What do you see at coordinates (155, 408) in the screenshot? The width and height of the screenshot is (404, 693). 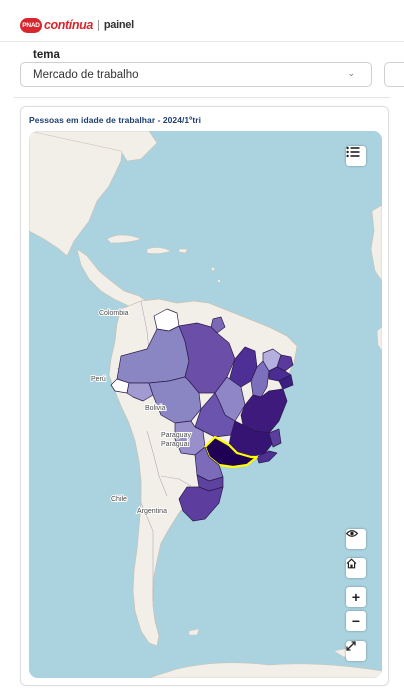 I see `label-bolivia: Bolivia` at bounding box center [155, 408].